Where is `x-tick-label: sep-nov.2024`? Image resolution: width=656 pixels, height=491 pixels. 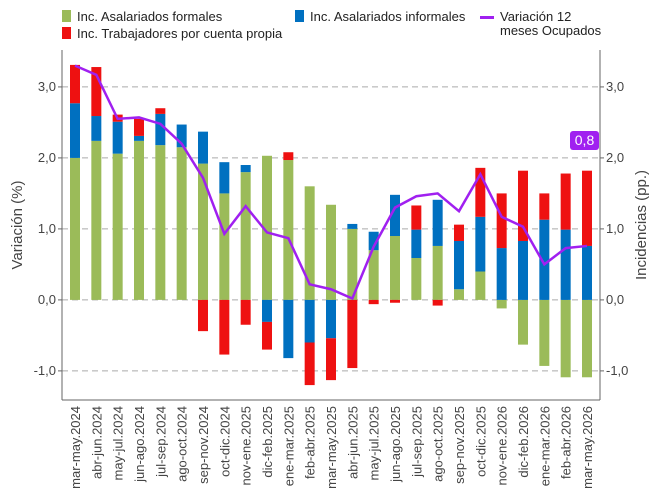
x-tick-label: sep-nov.2024 is located at coordinates (203, 445).